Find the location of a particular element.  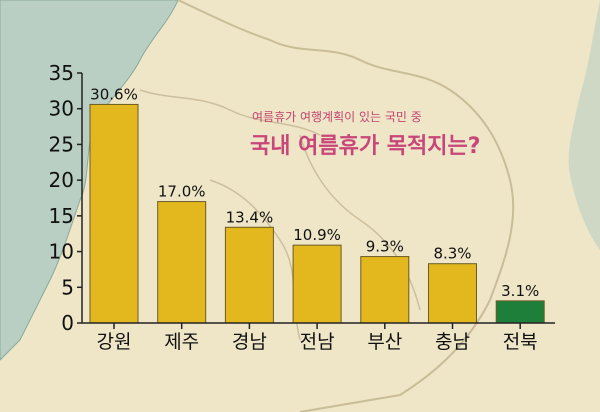

data-label: 10.9% is located at coordinates (317, 235).